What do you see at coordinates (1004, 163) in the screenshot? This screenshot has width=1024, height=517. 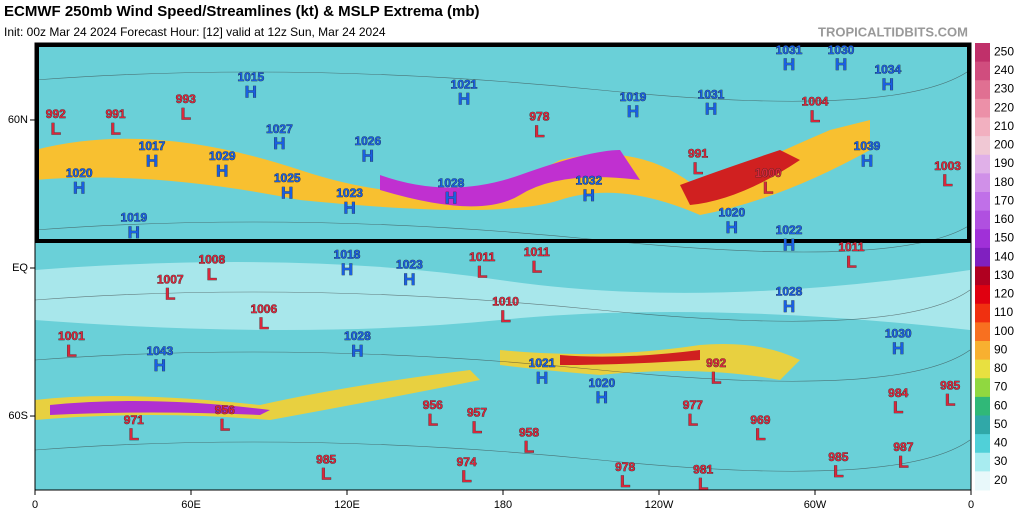 I see `colorbar-label: 190` at bounding box center [1004, 163].